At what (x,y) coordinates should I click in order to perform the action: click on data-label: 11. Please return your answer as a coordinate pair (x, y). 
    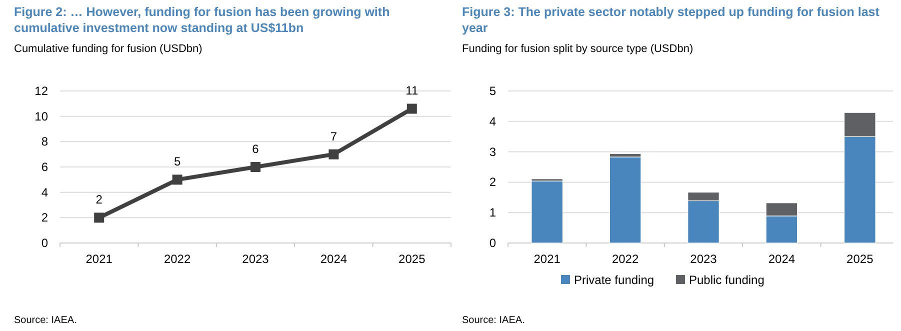
    Looking at the image, I should click on (412, 91).